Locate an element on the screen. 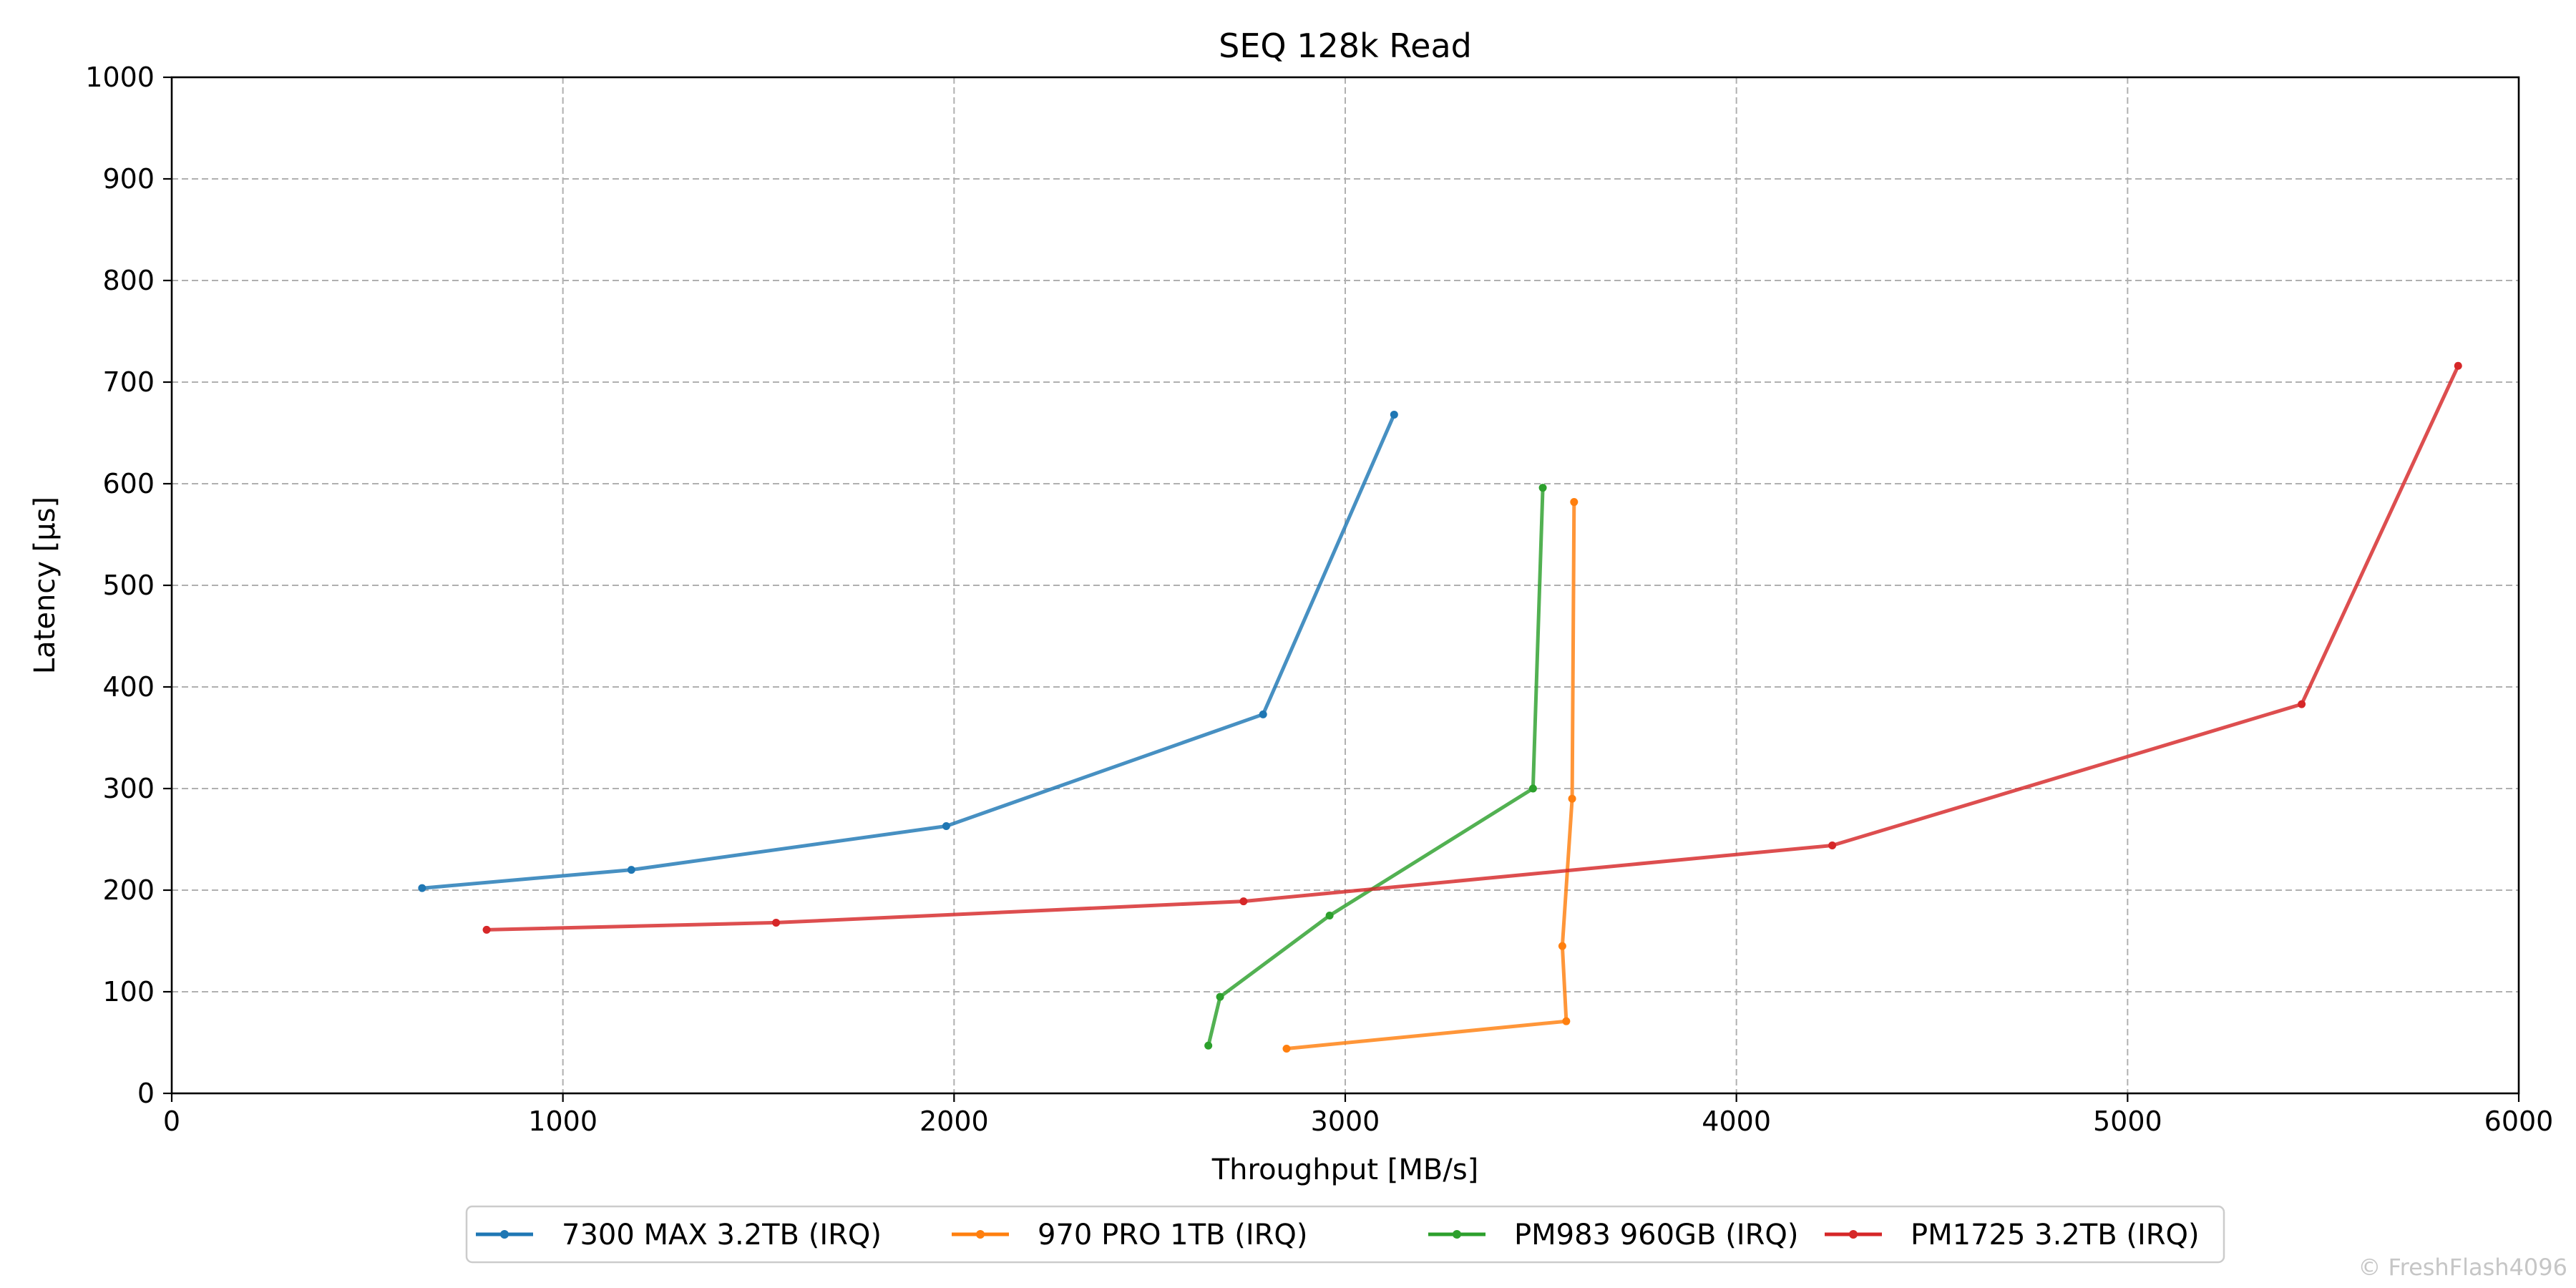 The height and width of the screenshot is (1288, 2576). x-tick-label: 4000 is located at coordinates (1736, 1121).